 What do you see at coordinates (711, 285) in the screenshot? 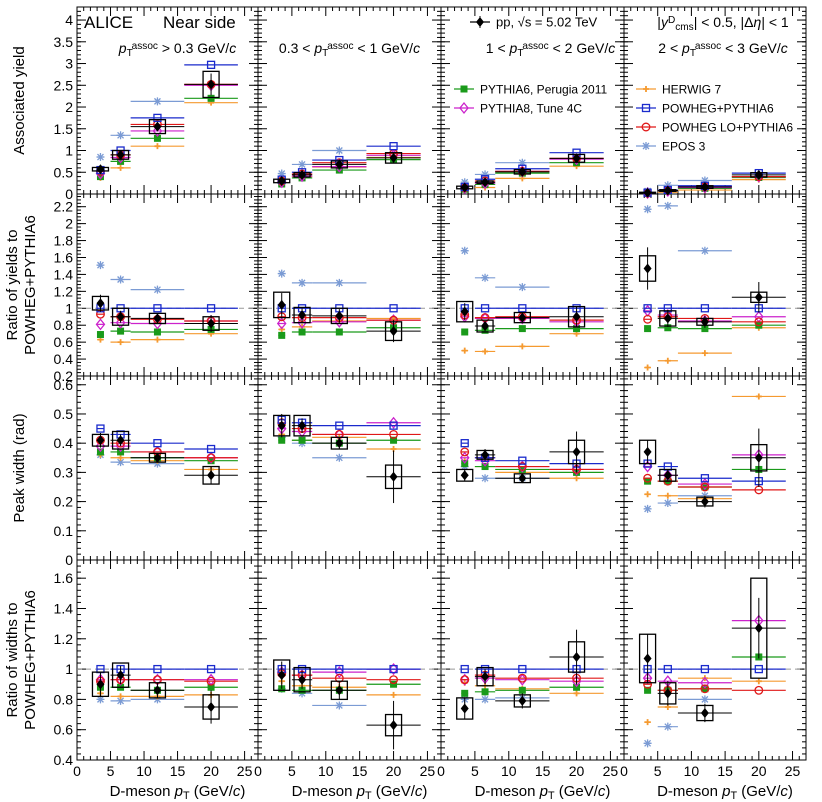
I see `x-ticks-r1-c3` at bounding box center [711, 285].